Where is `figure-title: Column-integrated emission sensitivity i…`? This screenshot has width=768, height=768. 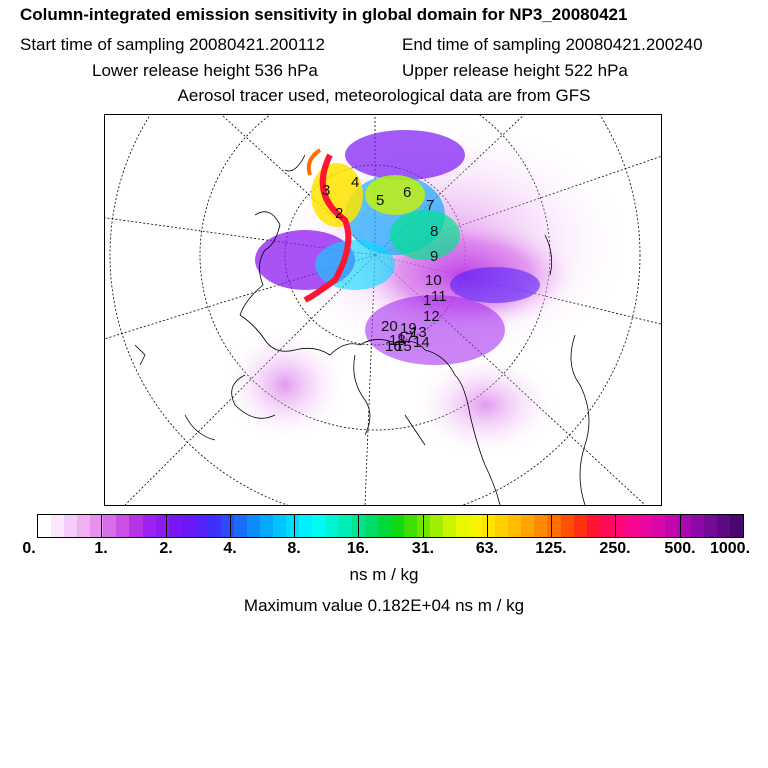
figure-title: Column-integrated emission sensitivity i… is located at coordinates (324, 14).